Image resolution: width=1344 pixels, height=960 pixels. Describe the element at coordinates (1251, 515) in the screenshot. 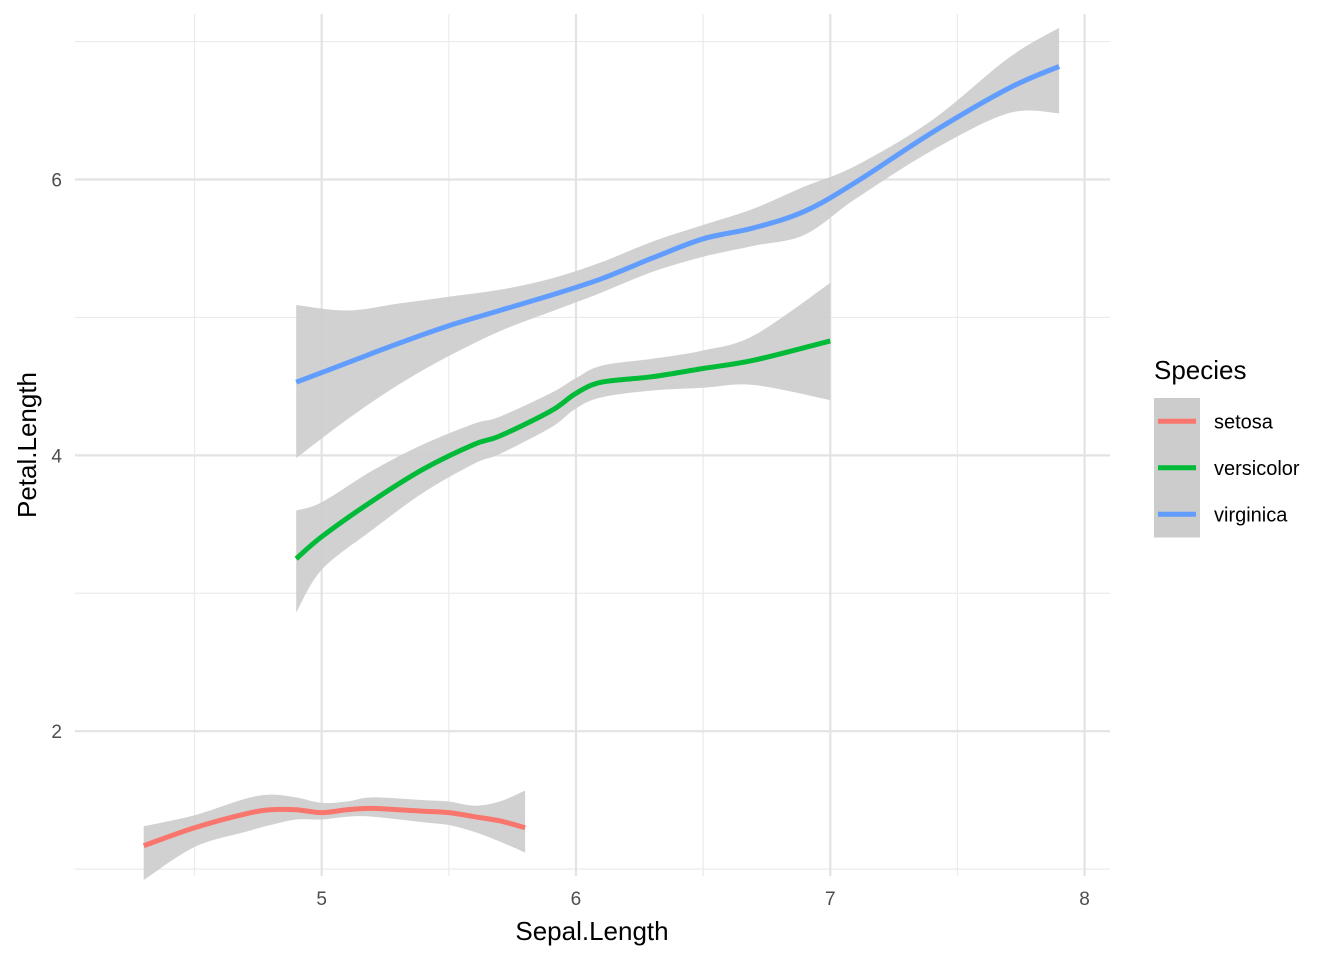

I see `legend-label-virginica: virginica` at that location.